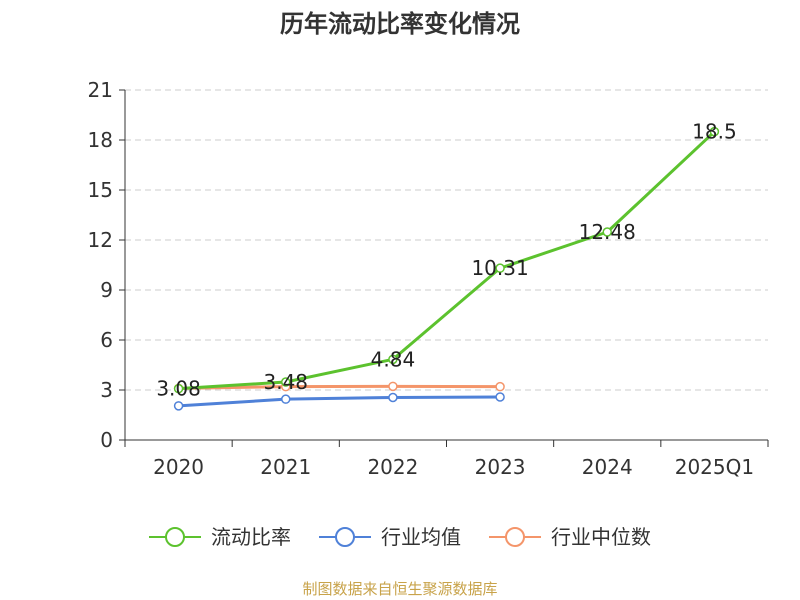  What do you see at coordinates (500, 467) in the screenshot?
I see `x-tick-label: 2023` at bounding box center [500, 467].